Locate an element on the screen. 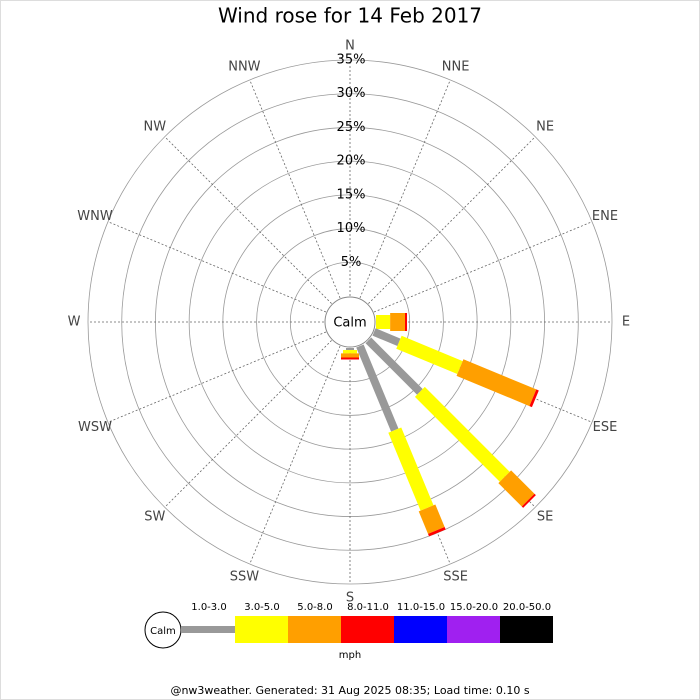  chart-title: Wind rose for 14 Feb 2017 is located at coordinates (350, 16).